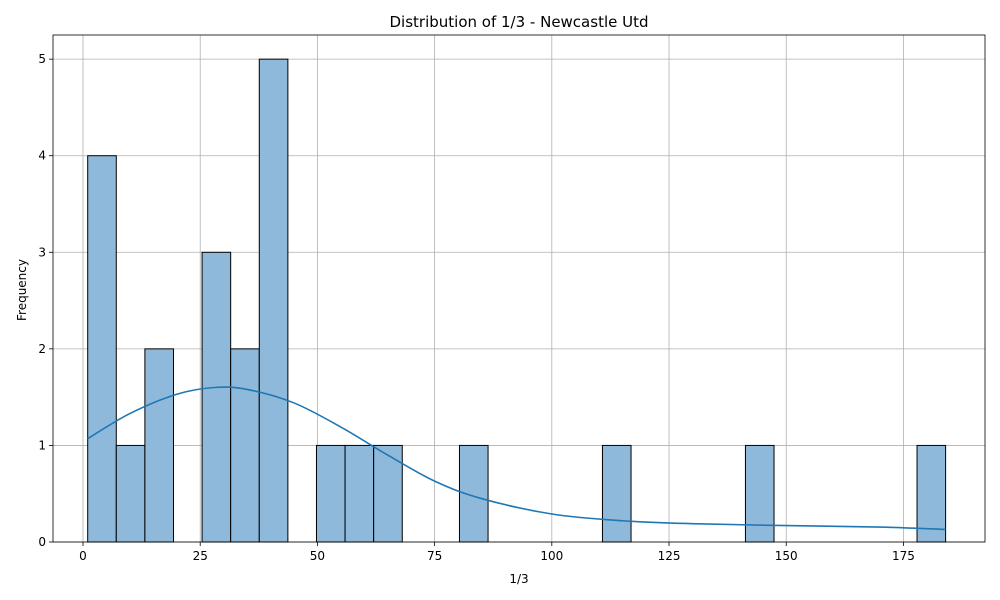 This screenshot has width=1000, height=600. I want to click on x-tick-label: 50, so click(317, 556).